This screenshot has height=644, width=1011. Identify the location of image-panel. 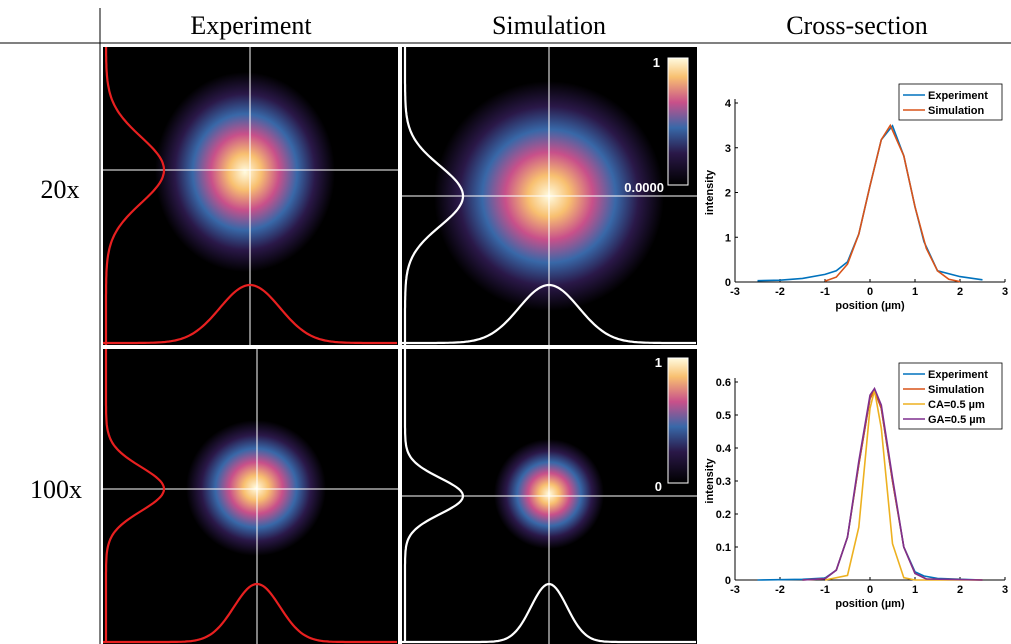
(250, 496).